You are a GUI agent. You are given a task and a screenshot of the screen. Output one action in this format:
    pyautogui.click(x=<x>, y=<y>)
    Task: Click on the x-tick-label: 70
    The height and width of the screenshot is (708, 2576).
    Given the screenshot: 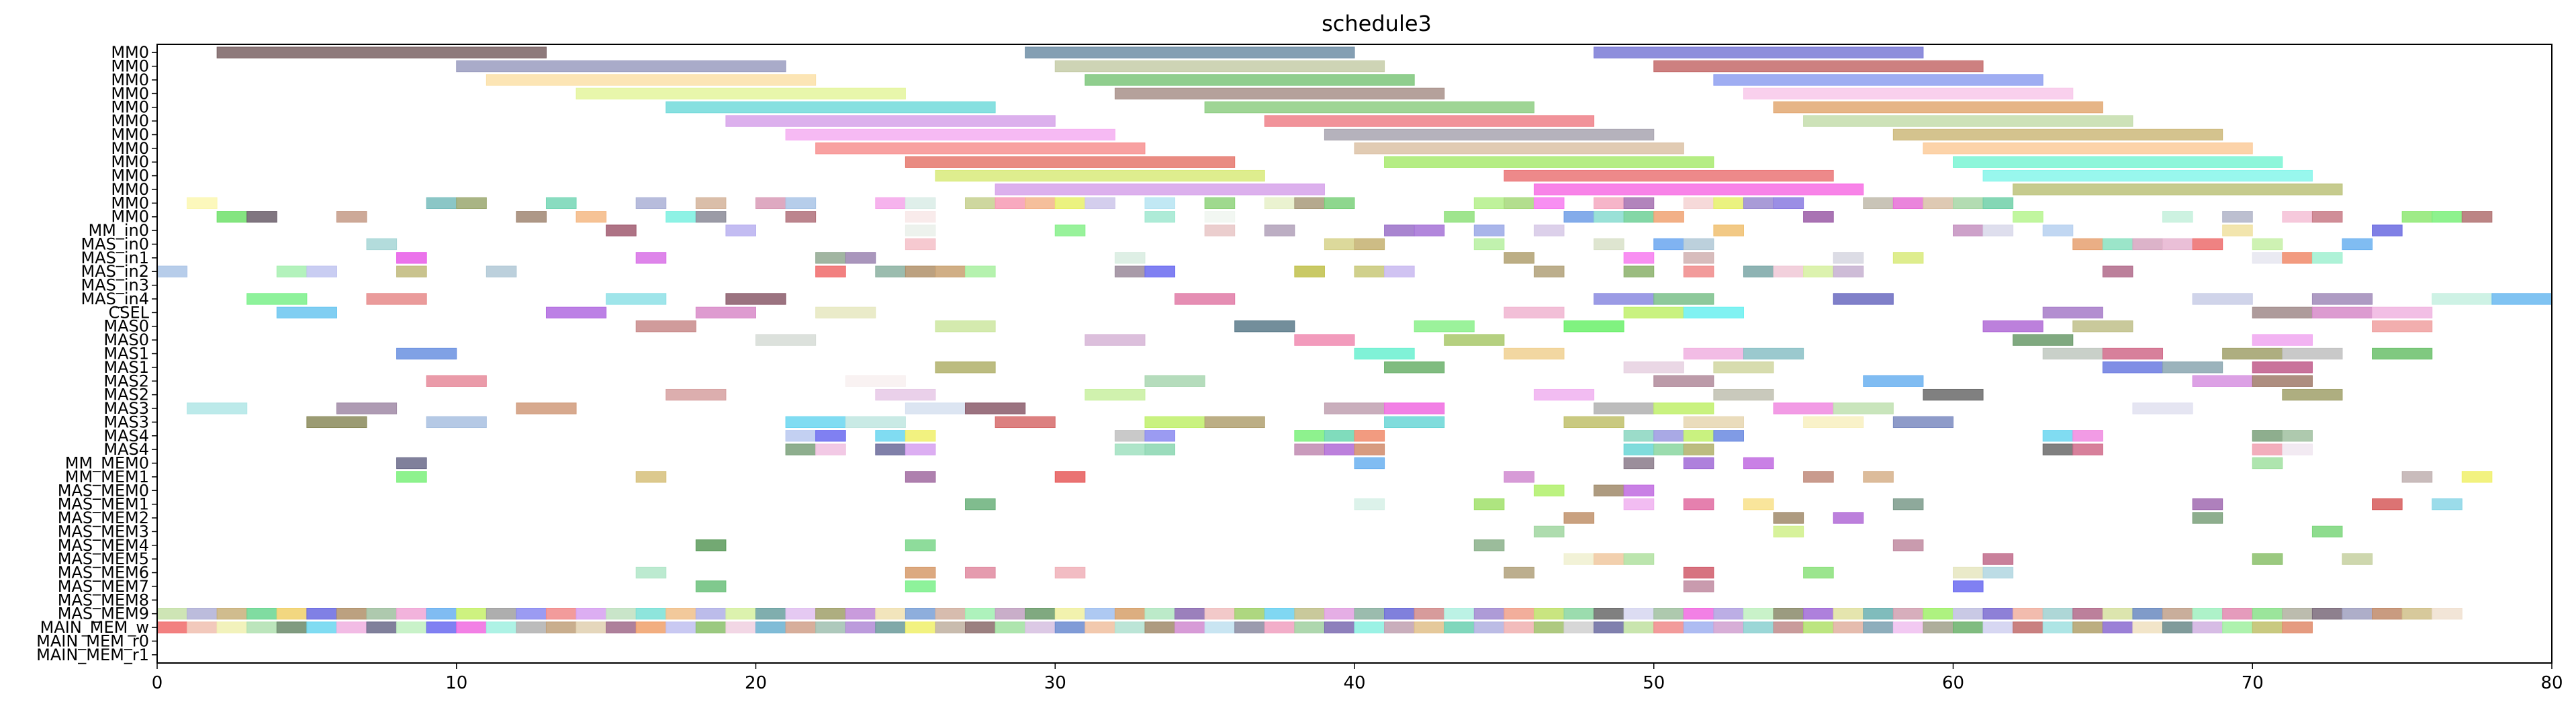 What is the action you would take?
    pyautogui.click(x=2253, y=683)
    